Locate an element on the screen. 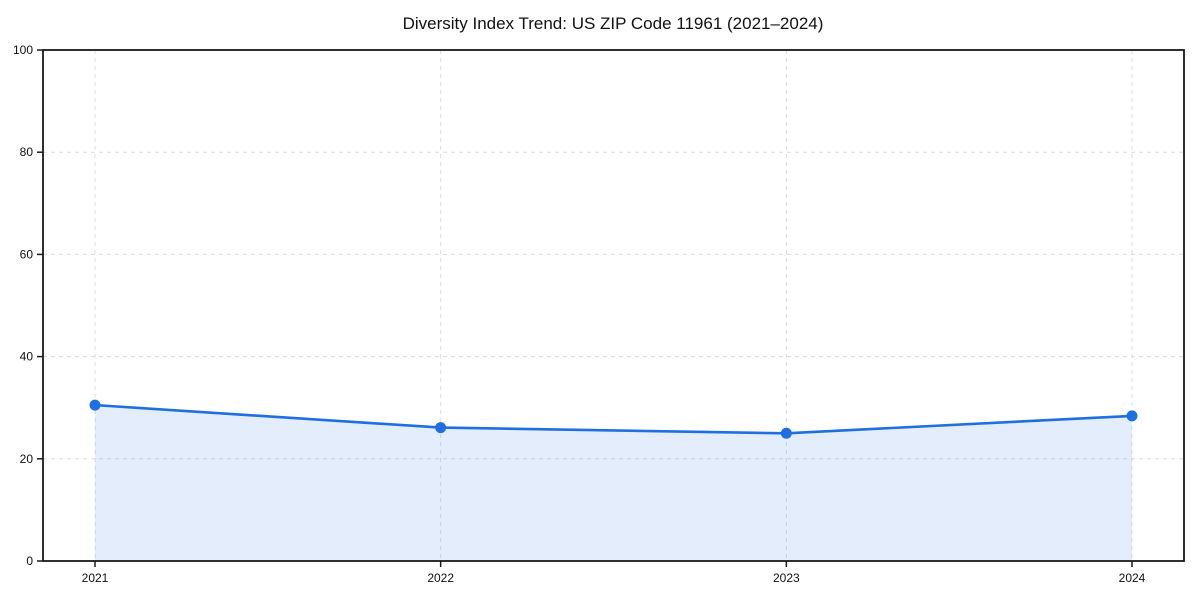 This screenshot has height=600, width=1200. y-tick-label-100: 100 is located at coordinates (23, 50).